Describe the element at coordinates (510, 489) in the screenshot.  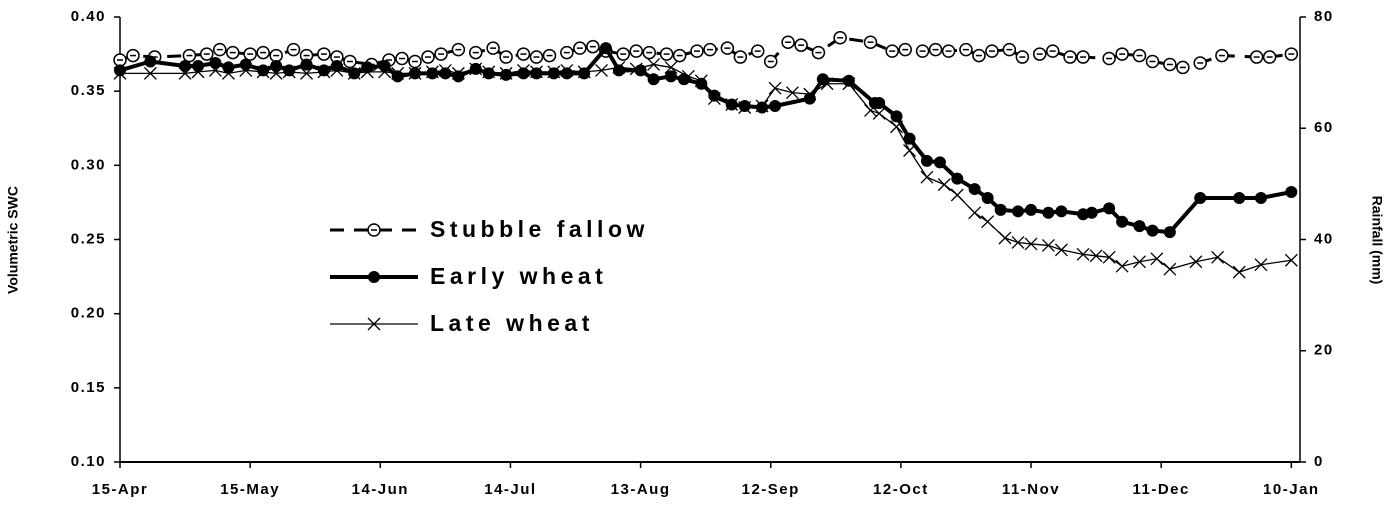
I see `x-tick-label: 14-Jul` at that location.